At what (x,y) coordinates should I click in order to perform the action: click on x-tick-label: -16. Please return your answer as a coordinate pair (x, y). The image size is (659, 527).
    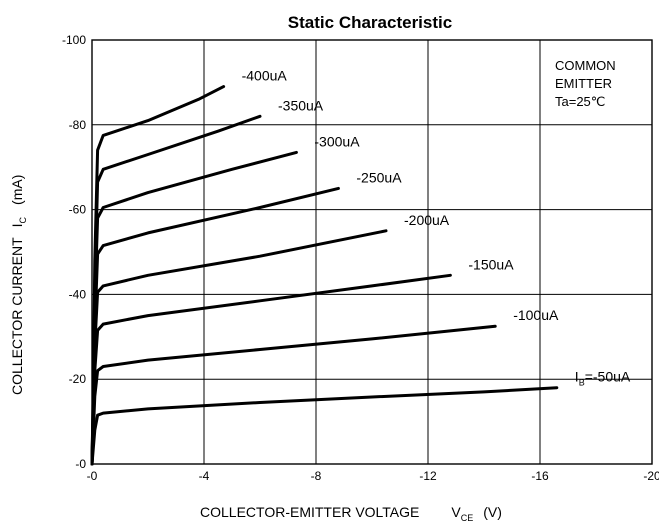
    Looking at the image, I should click on (540, 476).